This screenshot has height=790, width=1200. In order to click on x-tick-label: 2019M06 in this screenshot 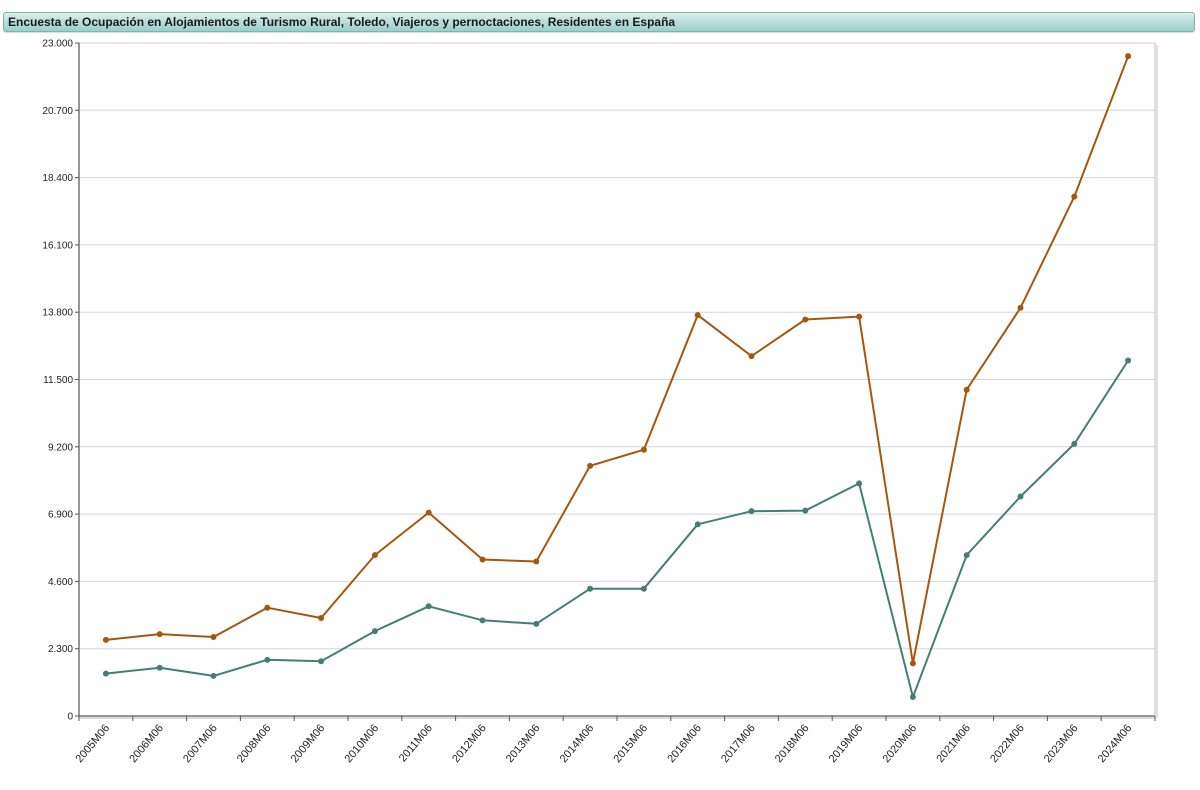, I will do `click(846, 743)`.